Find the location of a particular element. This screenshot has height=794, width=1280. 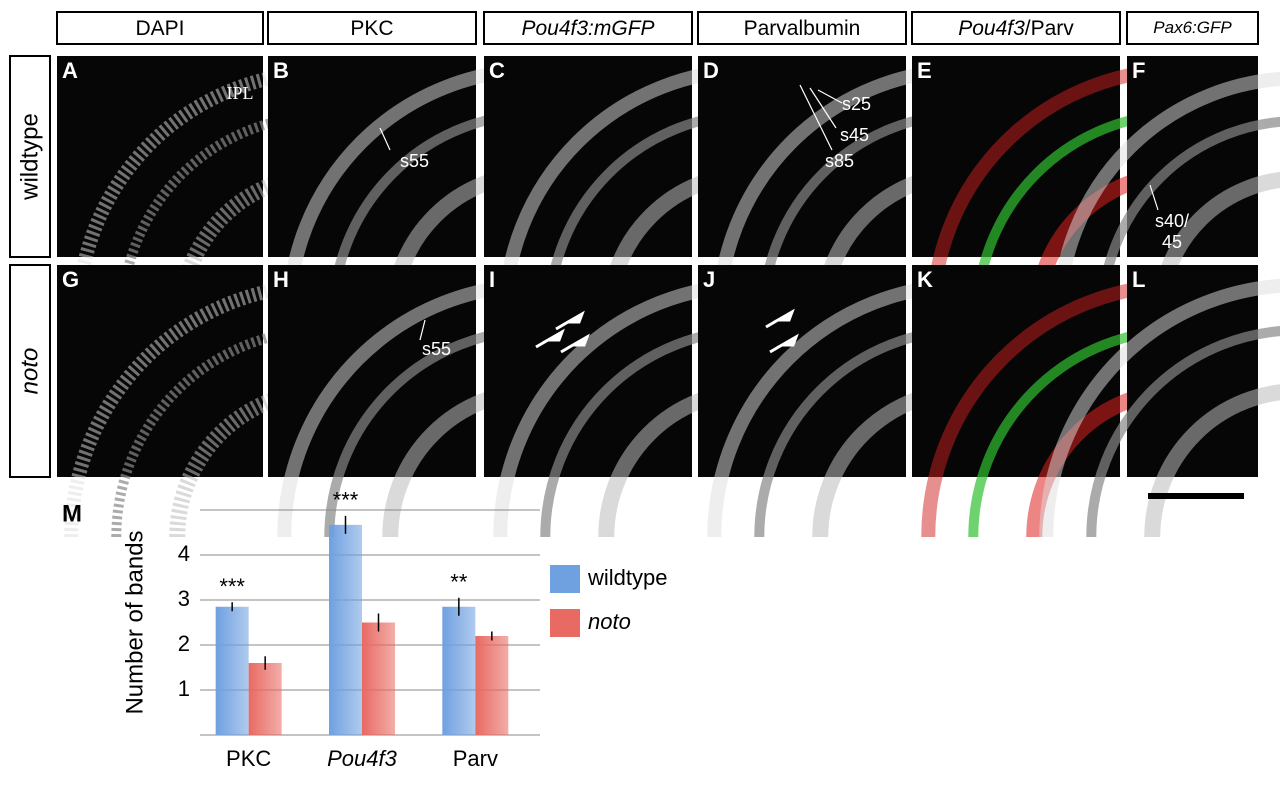

column-header: DAPI is located at coordinates (159, 28).